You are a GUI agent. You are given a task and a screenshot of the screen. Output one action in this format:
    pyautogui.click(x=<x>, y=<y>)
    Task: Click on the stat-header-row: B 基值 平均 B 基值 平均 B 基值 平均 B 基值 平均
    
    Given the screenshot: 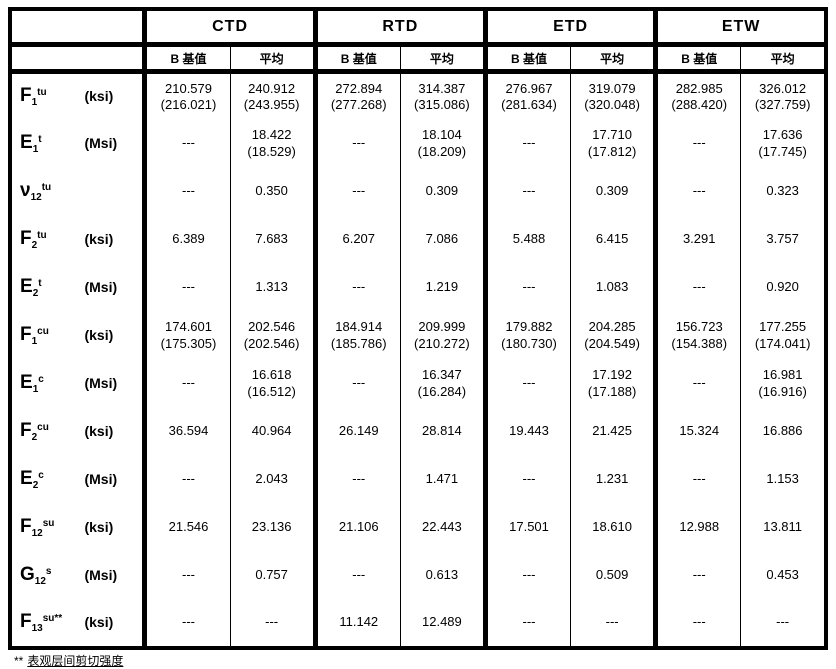 What is the action you would take?
    pyautogui.click(x=418, y=59)
    